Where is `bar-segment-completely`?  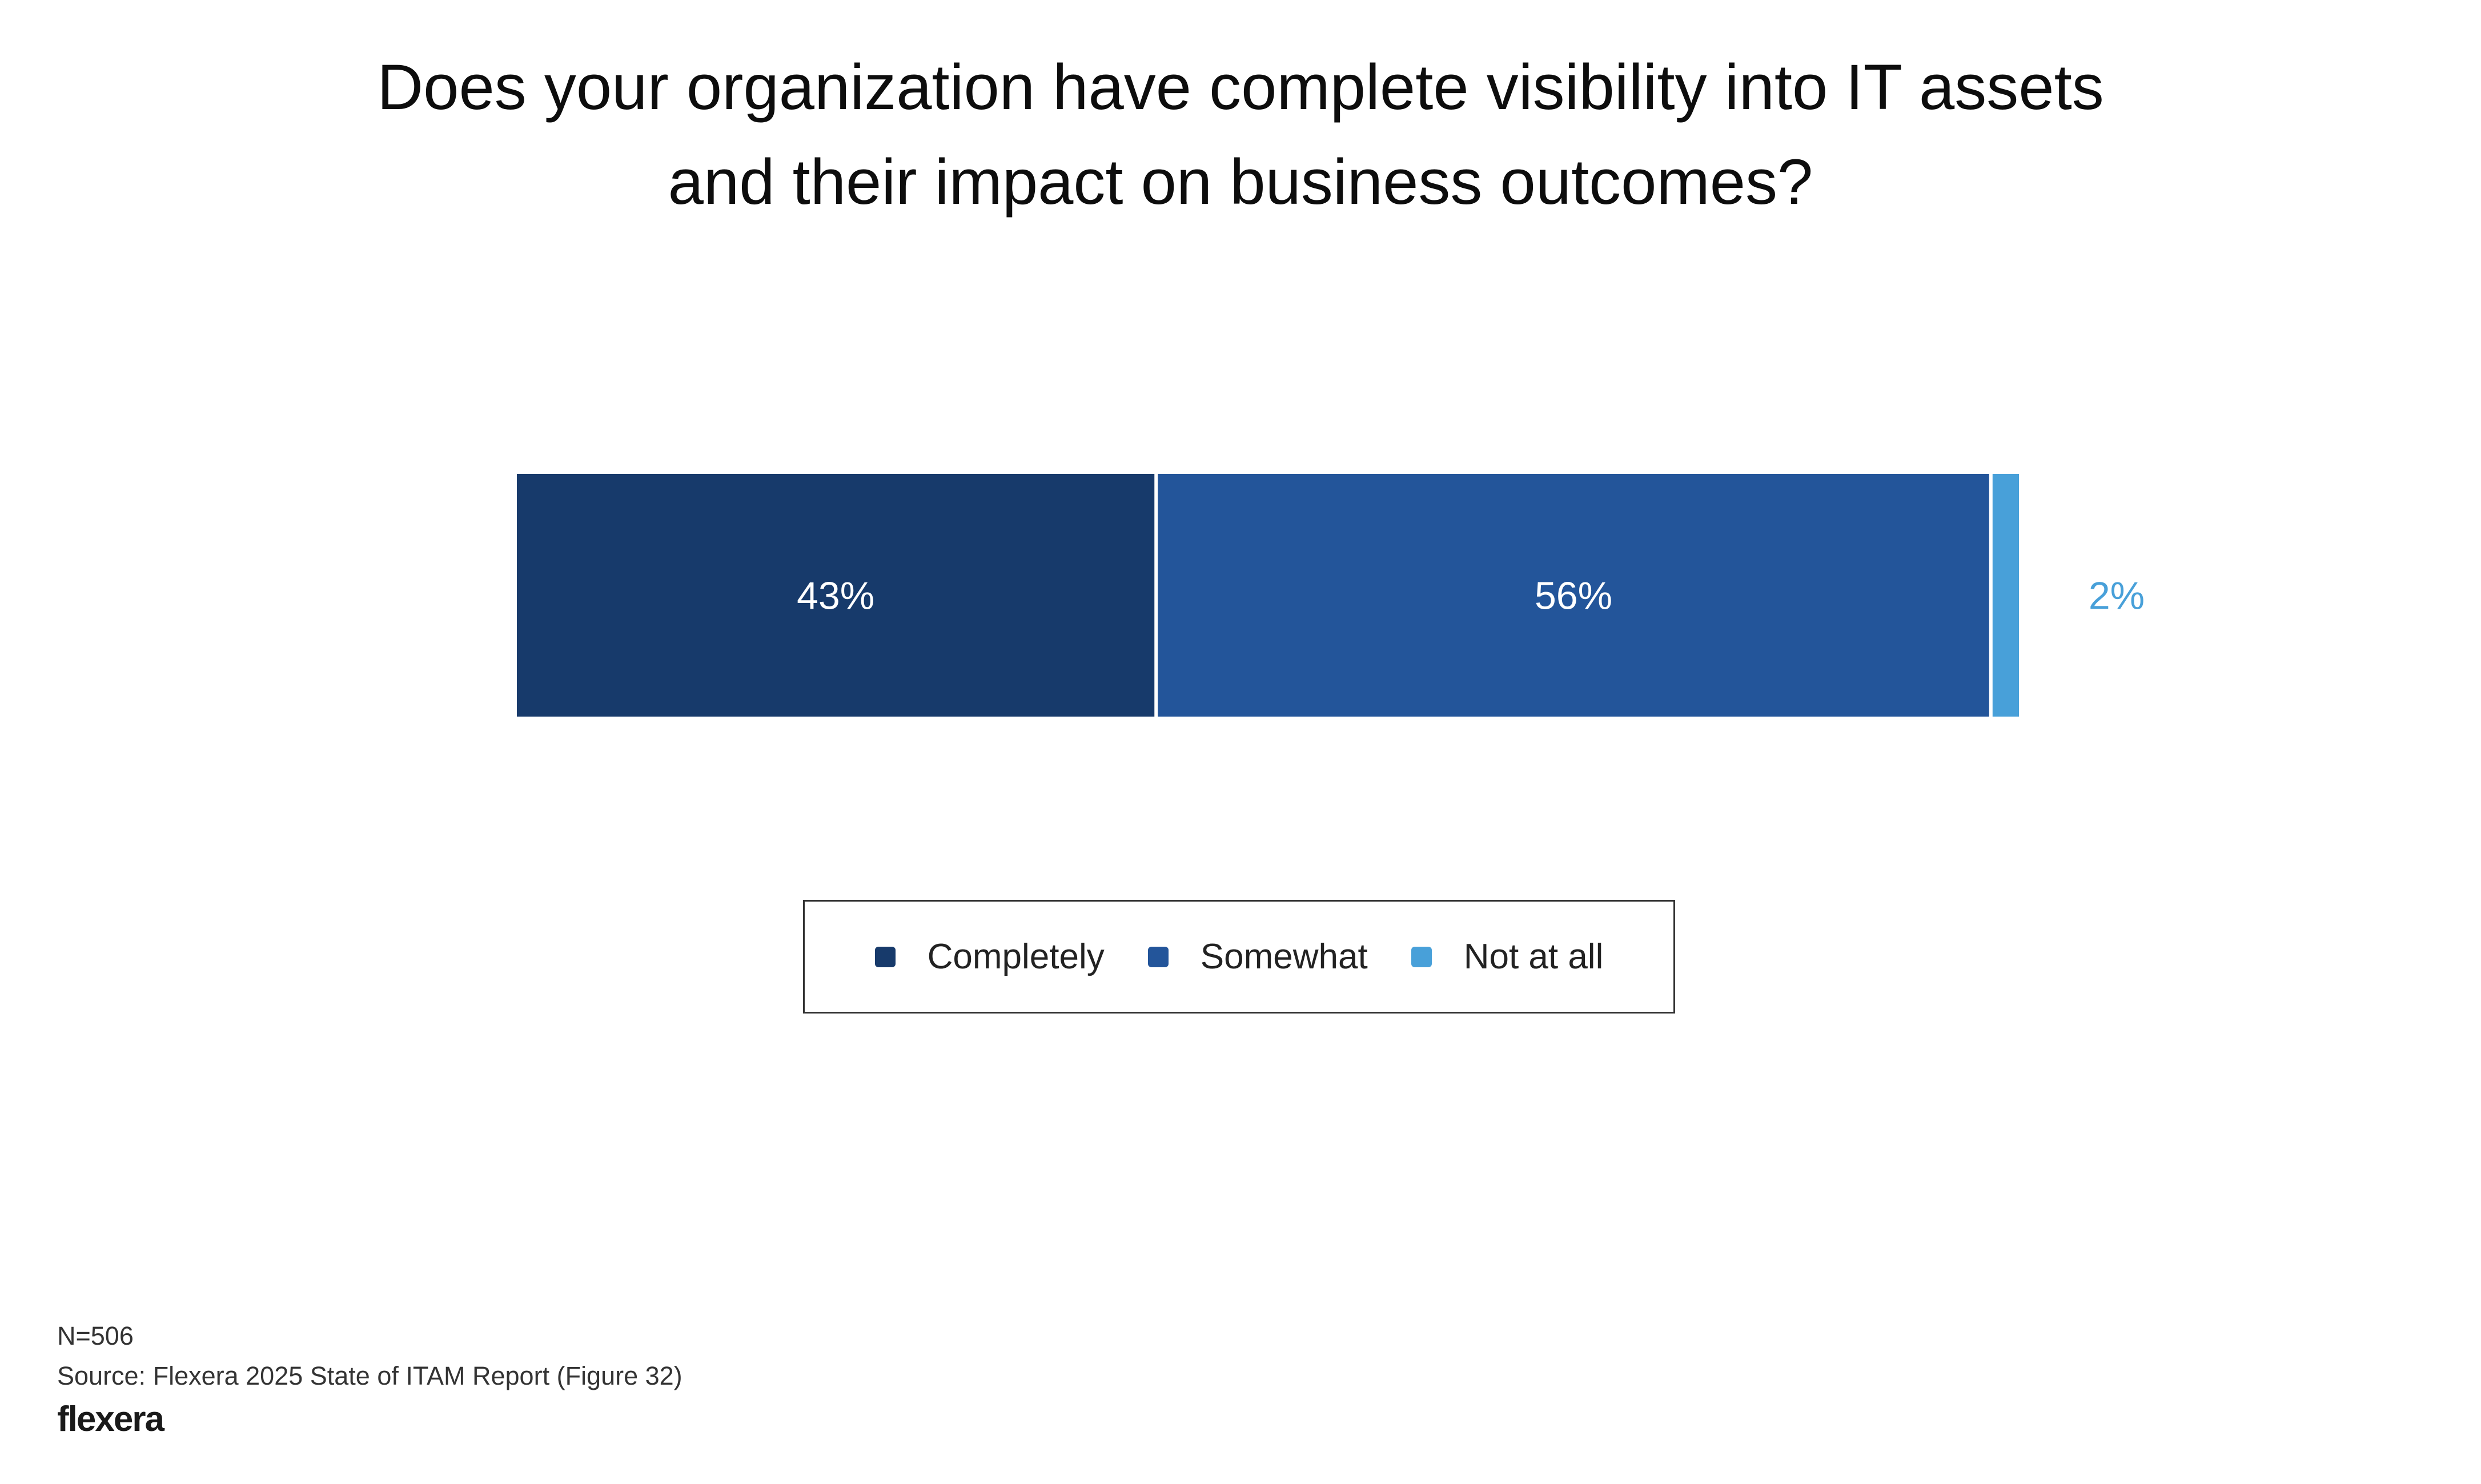
bar-segment-completely is located at coordinates (836, 595).